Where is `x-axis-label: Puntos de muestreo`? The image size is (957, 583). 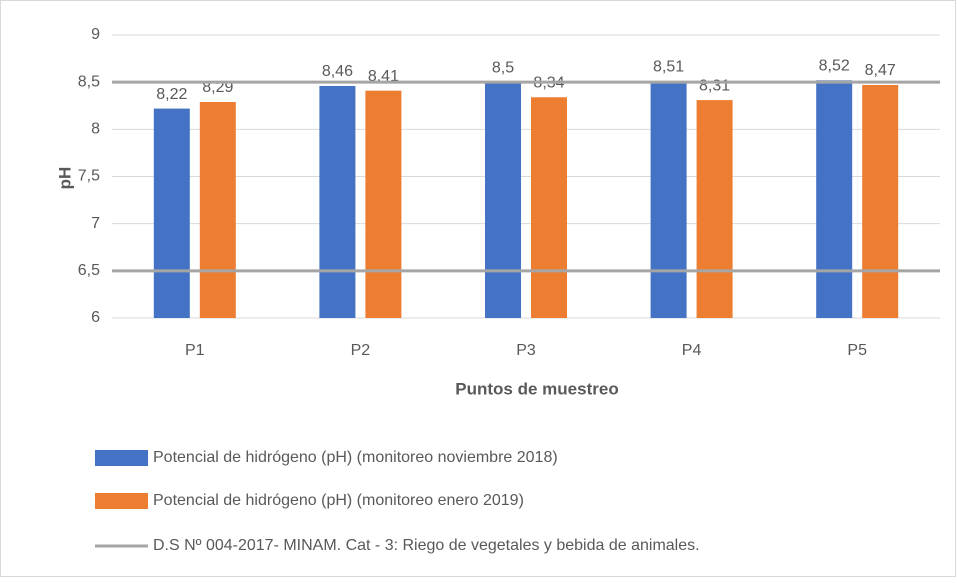 x-axis-label: Puntos de muestreo is located at coordinates (536, 388).